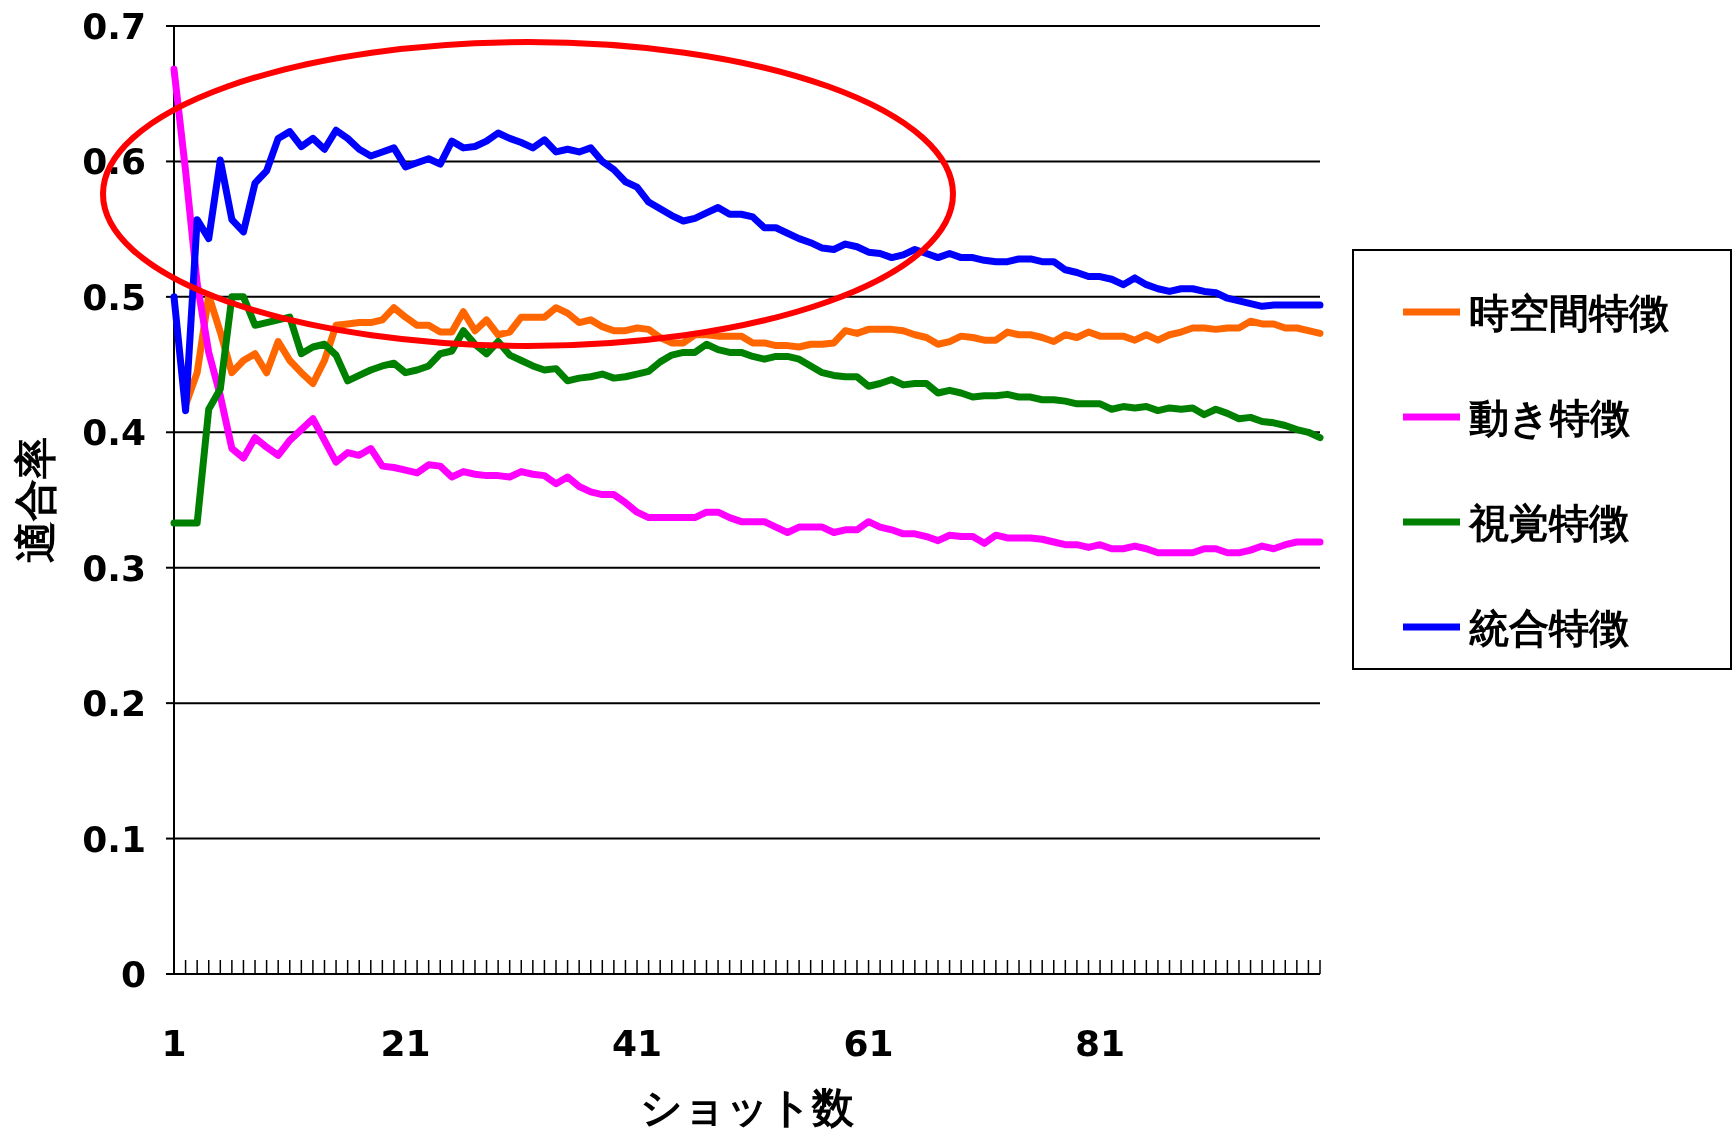  I want to click on y-tick-label: 0.2, so click(114, 704).